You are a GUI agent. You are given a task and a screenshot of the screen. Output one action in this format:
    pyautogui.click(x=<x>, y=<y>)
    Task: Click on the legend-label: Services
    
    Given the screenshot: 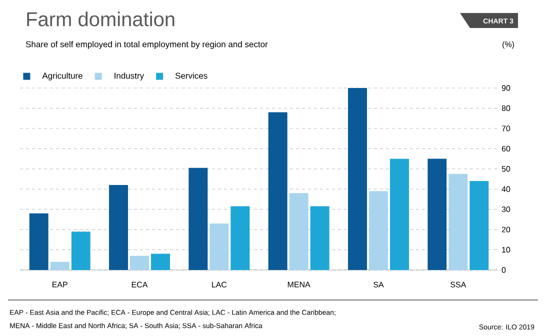 What is the action you would take?
    pyautogui.click(x=191, y=75)
    